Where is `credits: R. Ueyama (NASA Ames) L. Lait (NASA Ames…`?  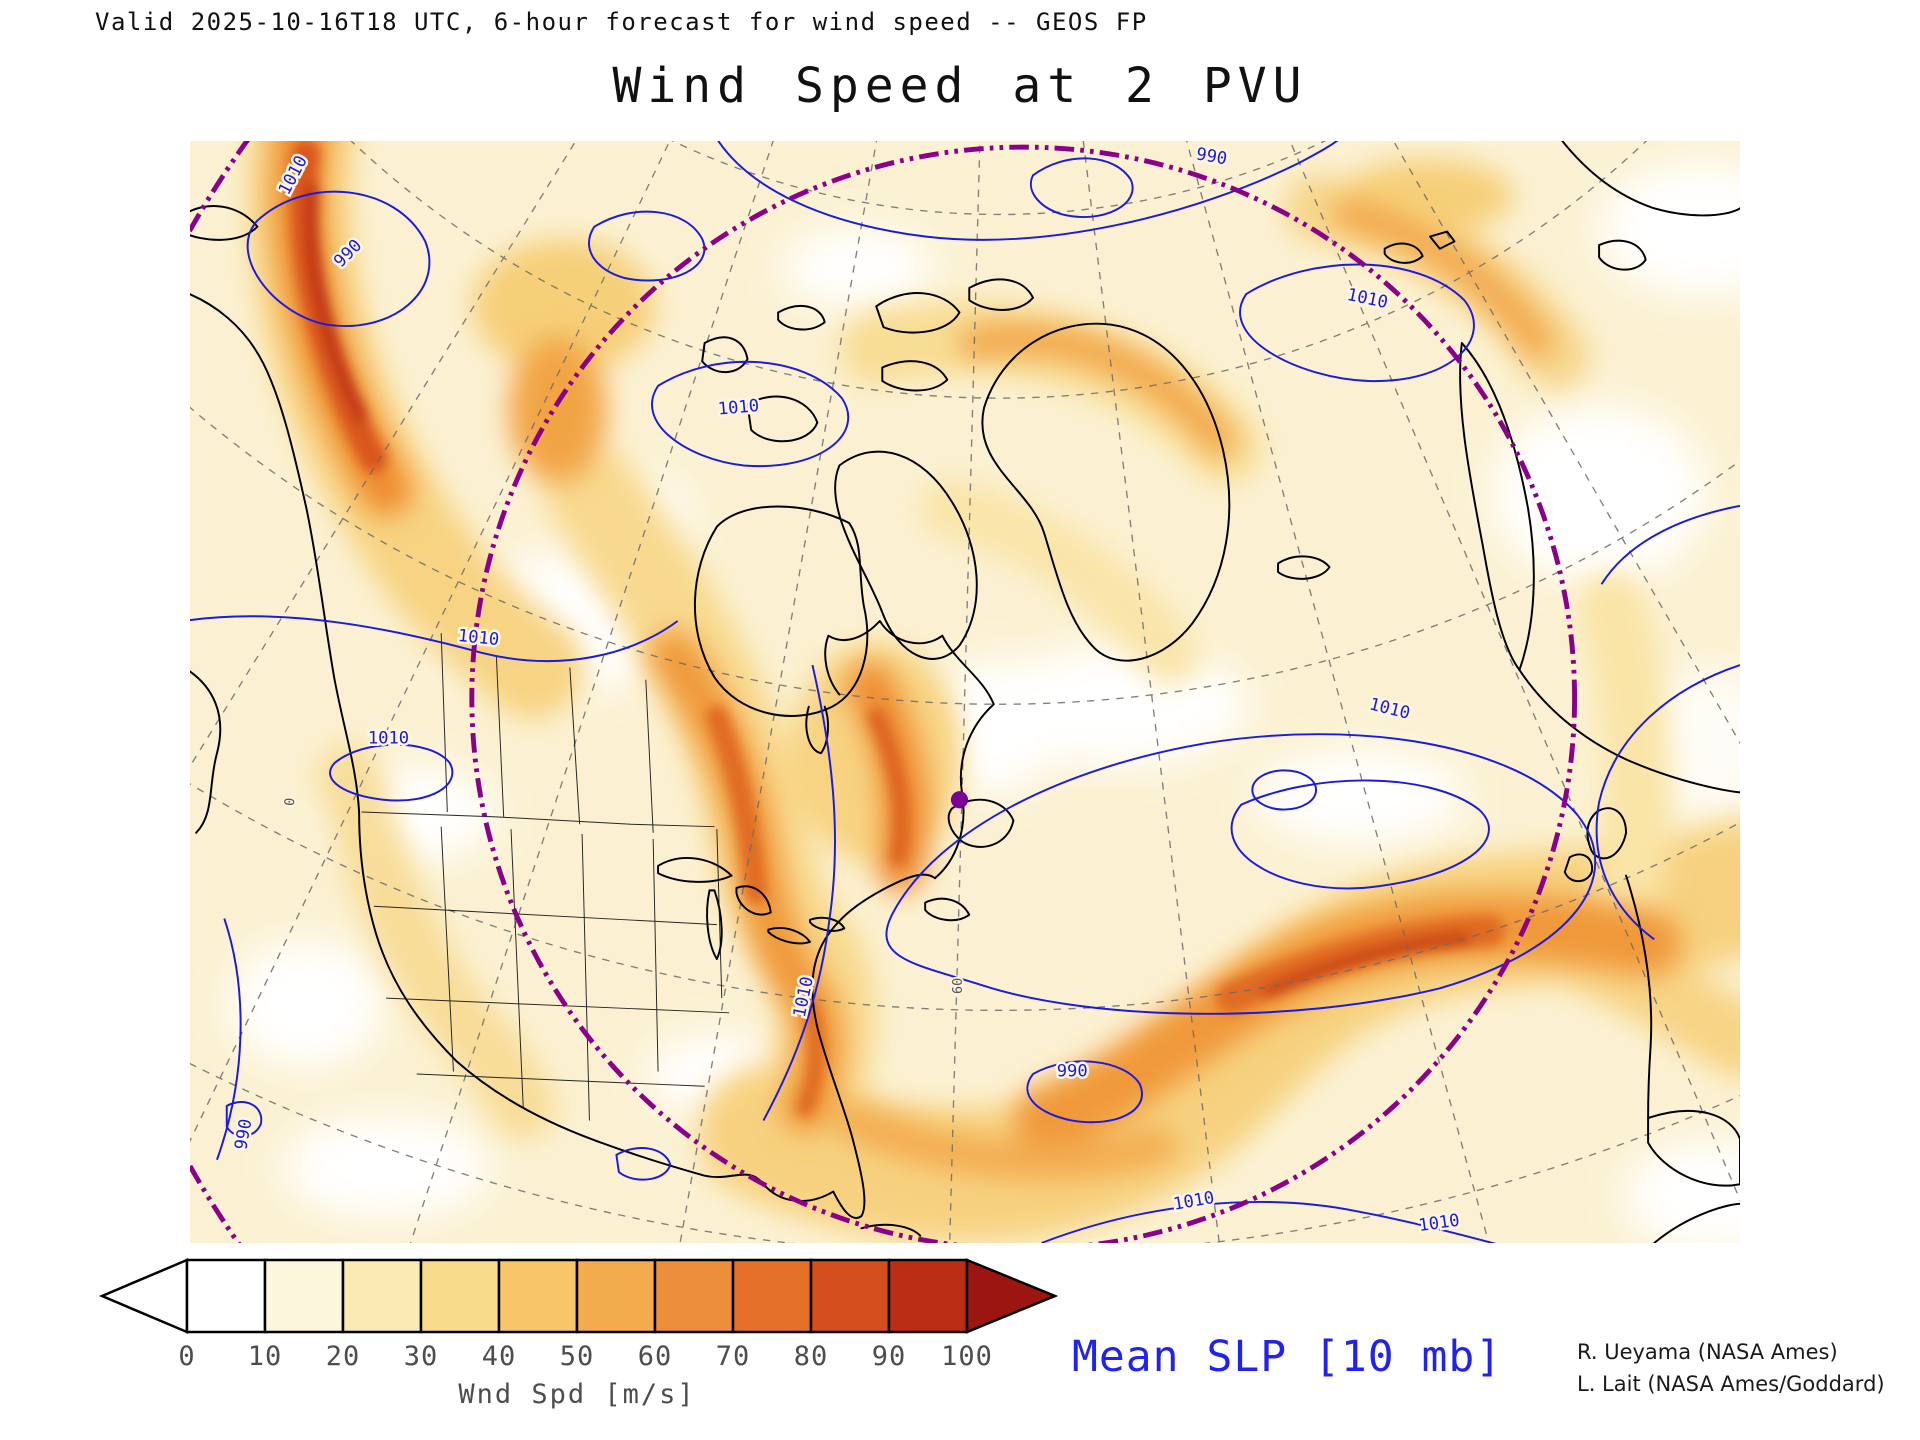 credits: R. Ueyama (NASA Ames) L. Lait (NASA Ames… is located at coordinates (1731, 1368).